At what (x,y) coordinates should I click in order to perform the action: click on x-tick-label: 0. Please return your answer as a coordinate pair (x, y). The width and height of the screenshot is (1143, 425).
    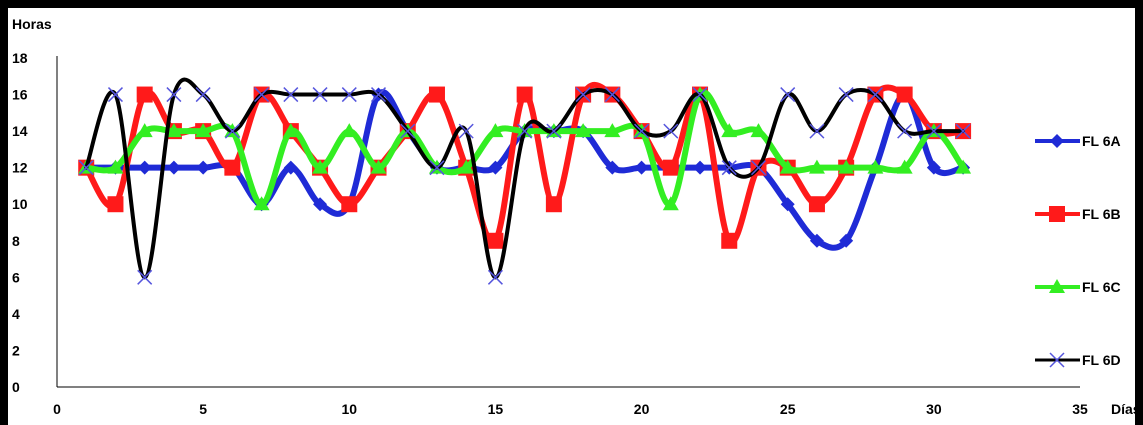
    Looking at the image, I should click on (57, 409).